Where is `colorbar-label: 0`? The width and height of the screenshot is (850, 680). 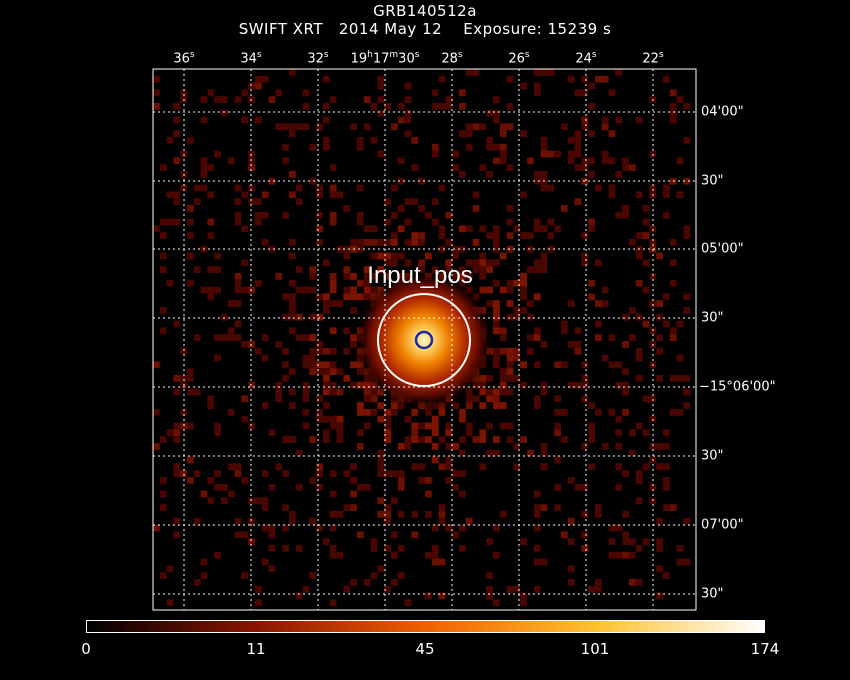
colorbar-label: 0 is located at coordinates (86, 649).